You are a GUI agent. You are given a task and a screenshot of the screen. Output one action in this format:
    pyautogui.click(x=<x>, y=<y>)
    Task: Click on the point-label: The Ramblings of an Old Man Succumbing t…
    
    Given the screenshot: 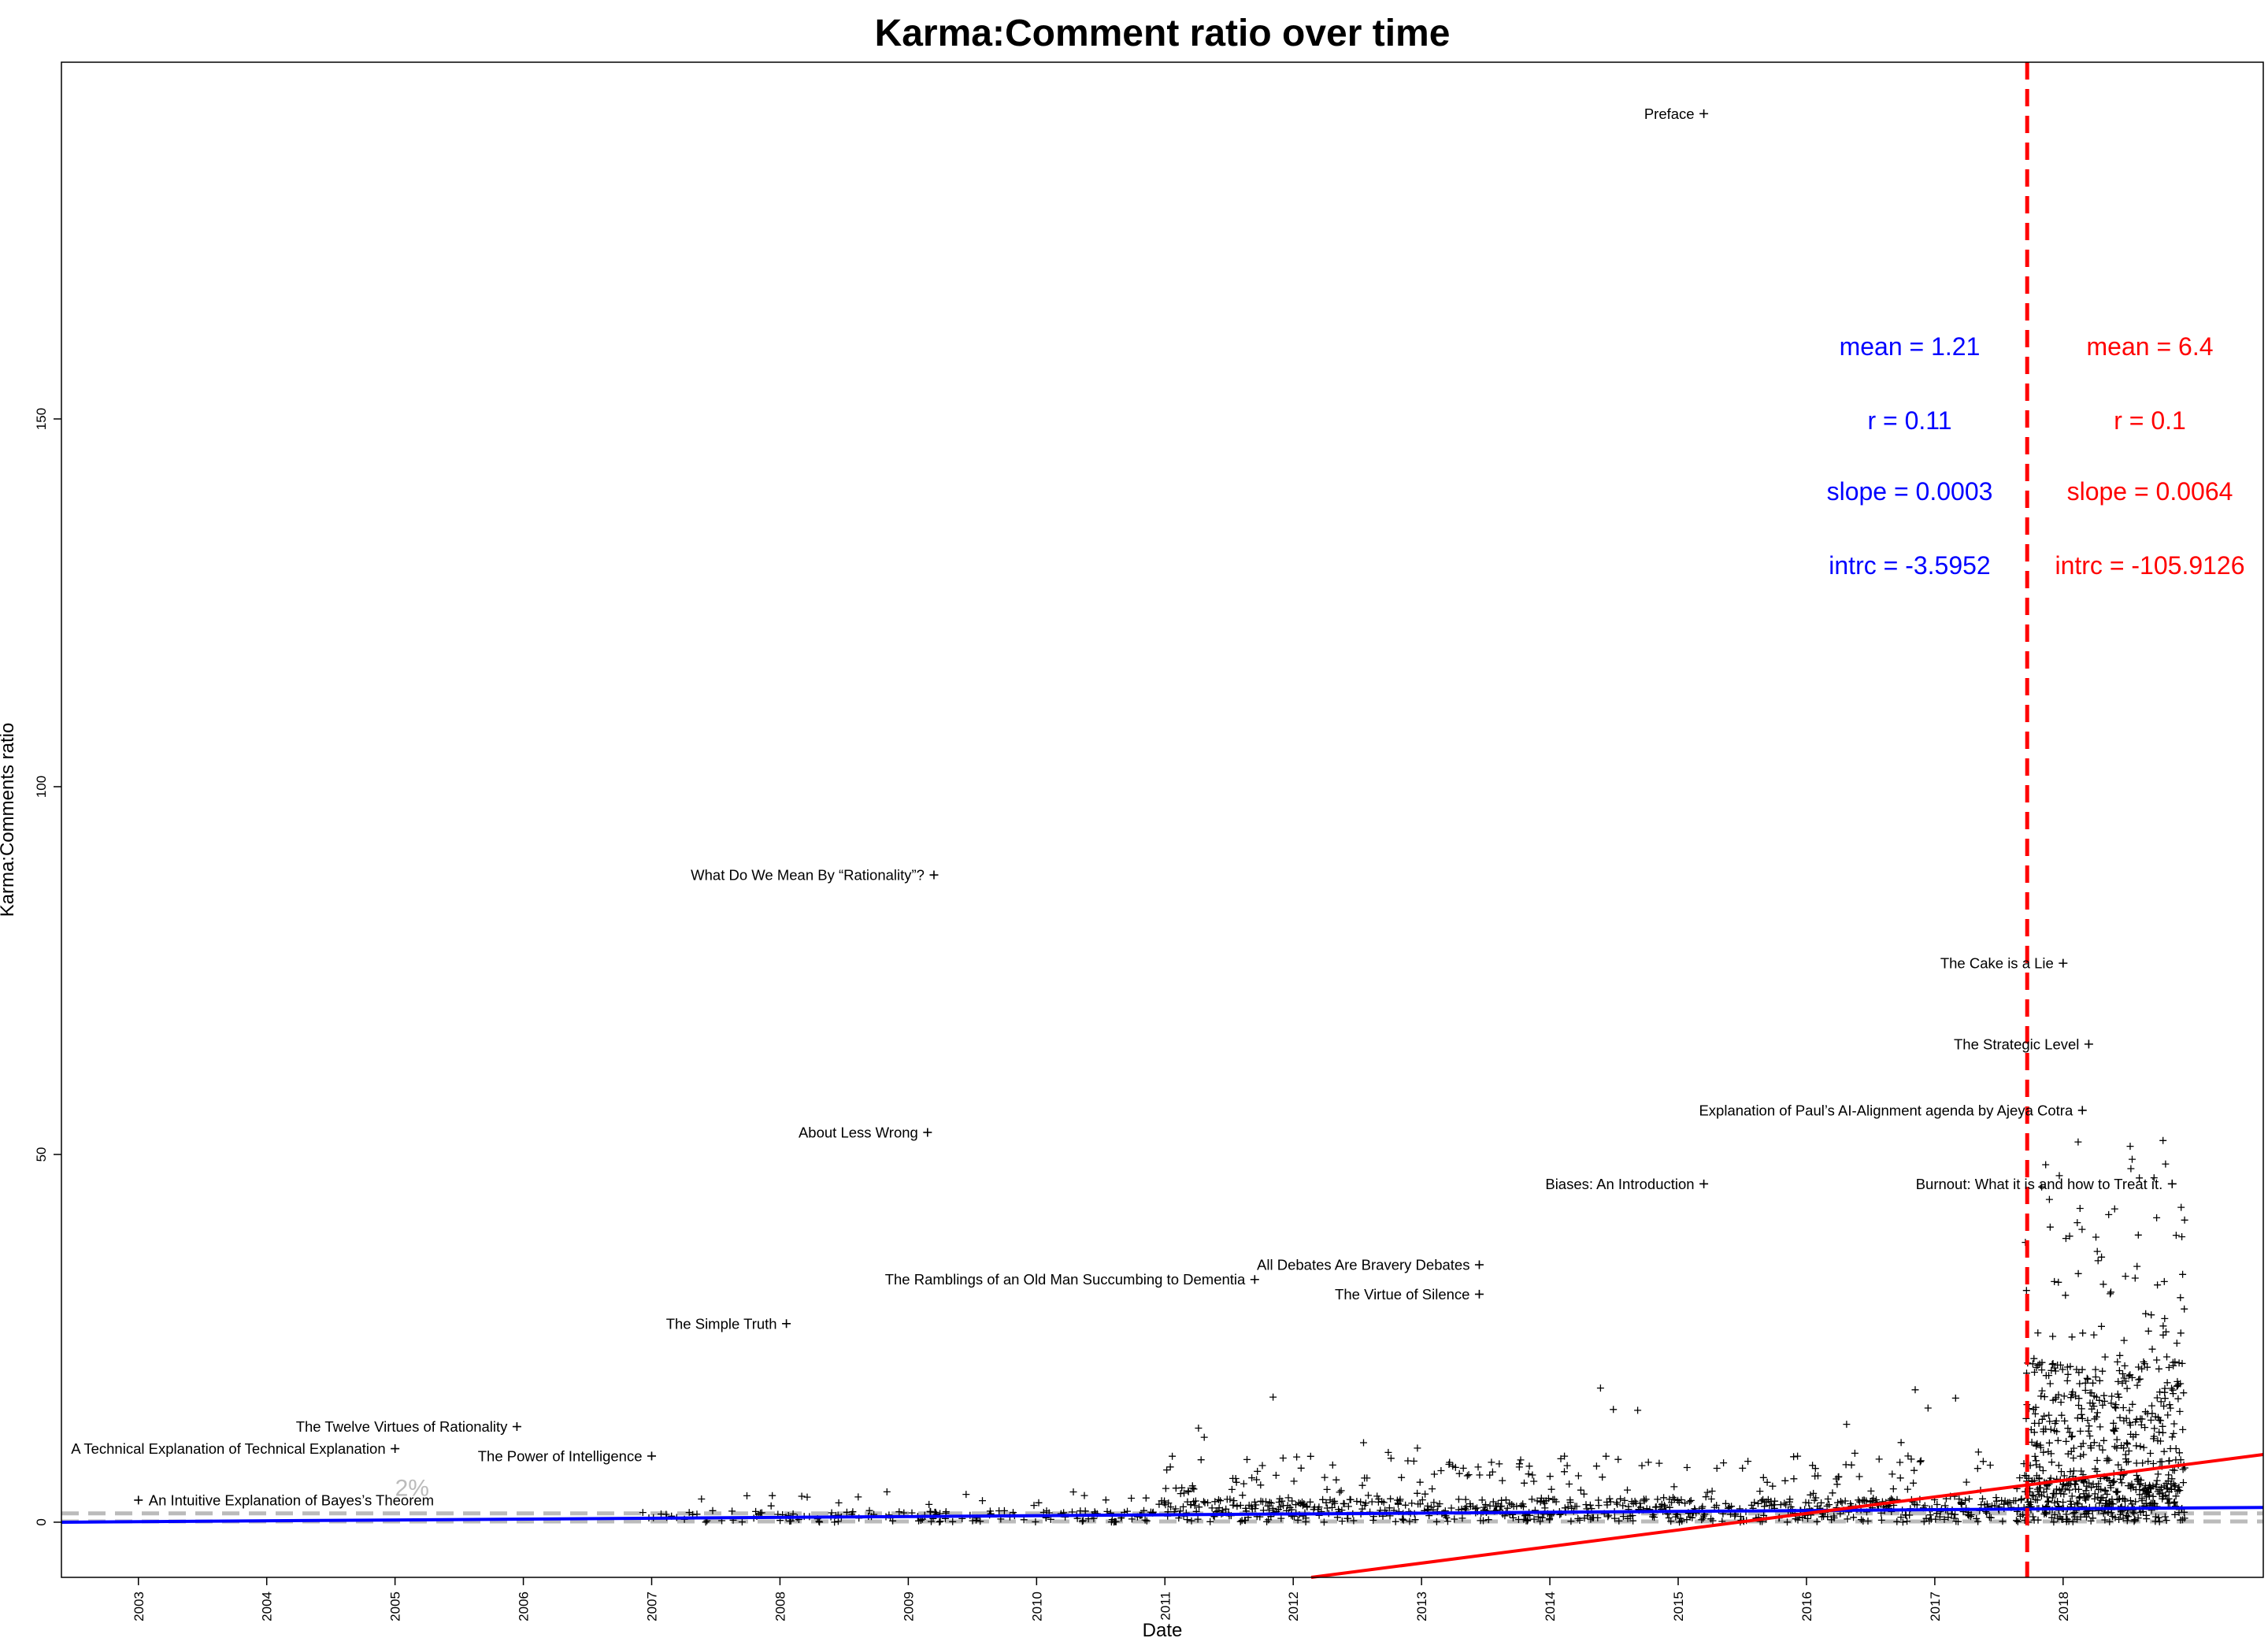 What is the action you would take?
    pyautogui.click(x=1065, y=1279)
    